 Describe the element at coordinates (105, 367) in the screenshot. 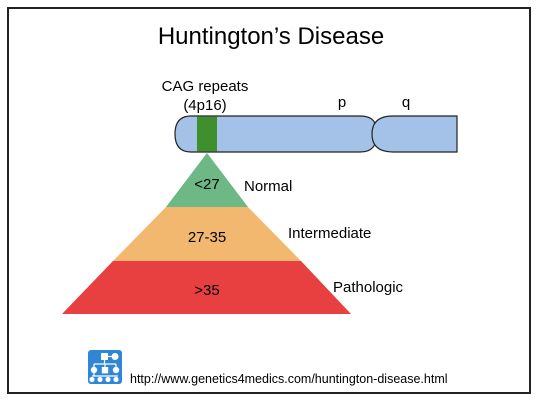

I see `pedigree-logo-icon` at that location.